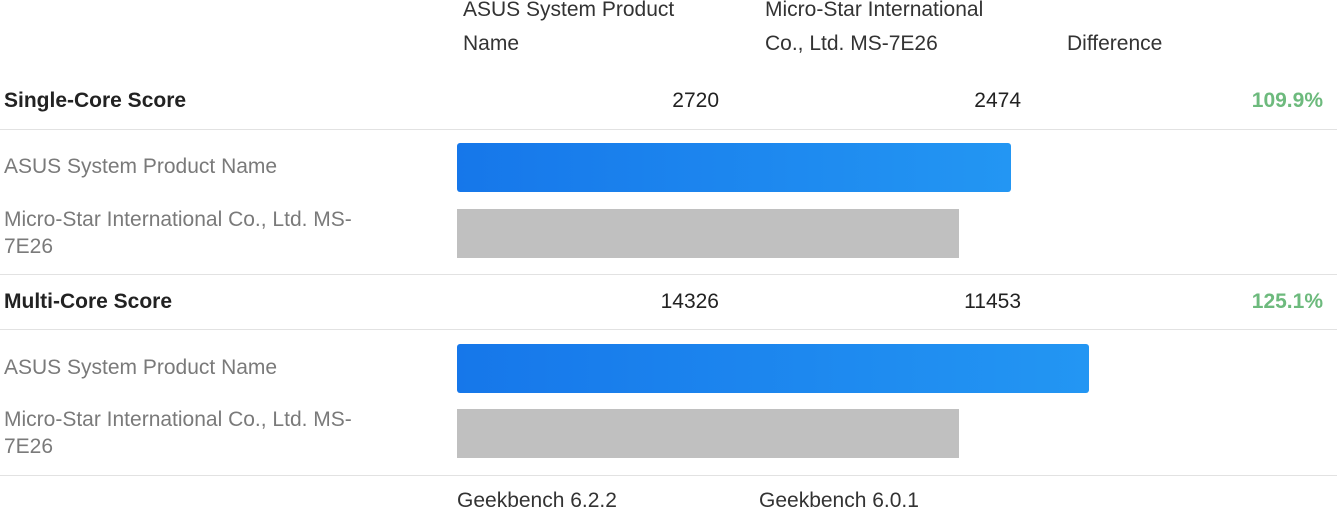 This screenshot has height=529, width=1337. What do you see at coordinates (141, 367) in the screenshot?
I see `multi-core-device-1-label: ASUS System Product Name` at bounding box center [141, 367].